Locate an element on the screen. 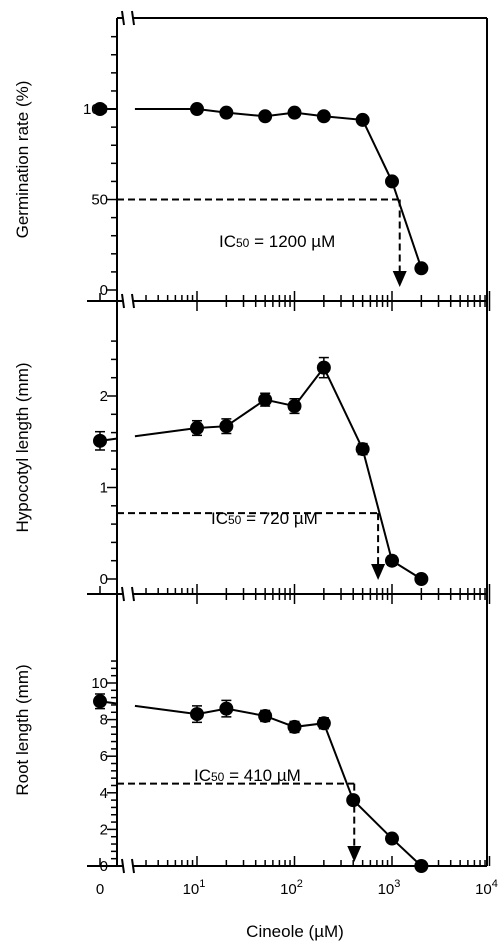  y-tick-label: 1 is located at coordinates (104, 488).